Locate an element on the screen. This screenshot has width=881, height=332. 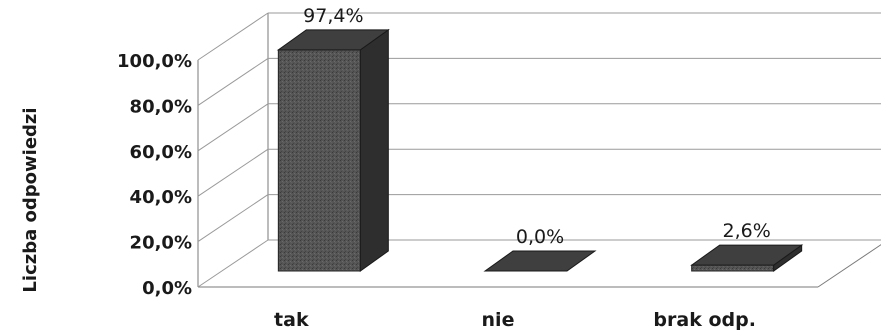
y-tick-label: 100,0% is located at coordinates (154, 61).